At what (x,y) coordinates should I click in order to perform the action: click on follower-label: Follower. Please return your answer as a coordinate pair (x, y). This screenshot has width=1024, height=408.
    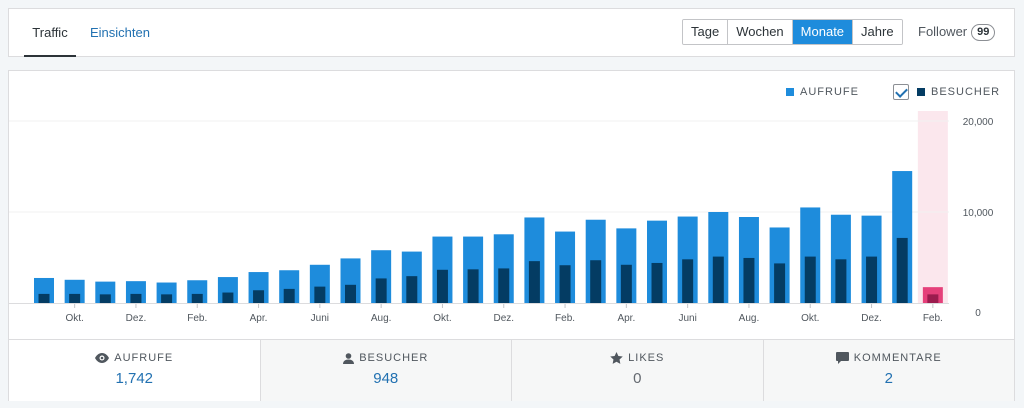
    Looking at the image, I should click on (943, 31).